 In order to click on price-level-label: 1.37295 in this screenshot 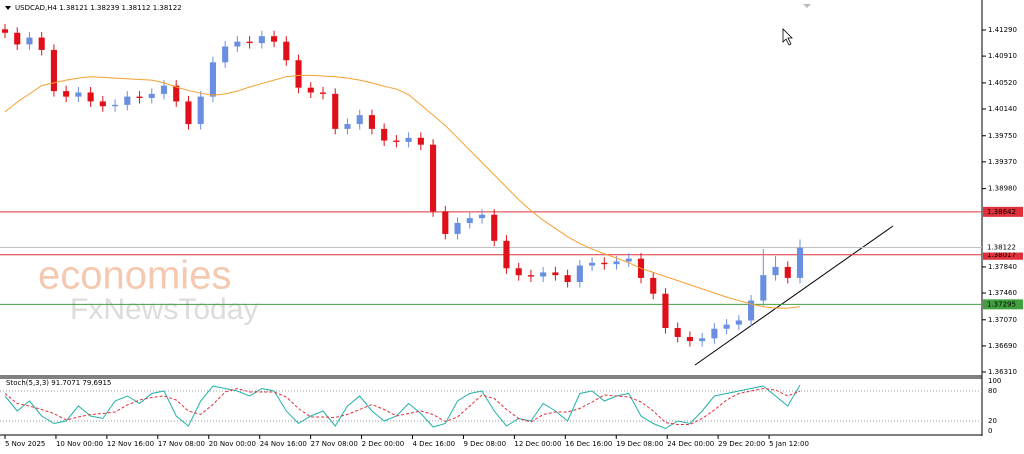, I will do `click(1001, 304)`.